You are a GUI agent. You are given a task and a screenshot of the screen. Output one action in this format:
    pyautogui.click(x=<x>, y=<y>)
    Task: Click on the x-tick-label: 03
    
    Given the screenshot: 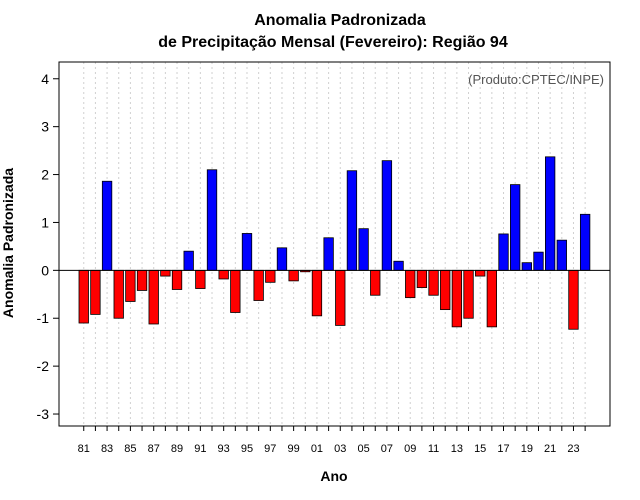 What is the action you would take?
    pyautogui.click(x=340, y=449)
    